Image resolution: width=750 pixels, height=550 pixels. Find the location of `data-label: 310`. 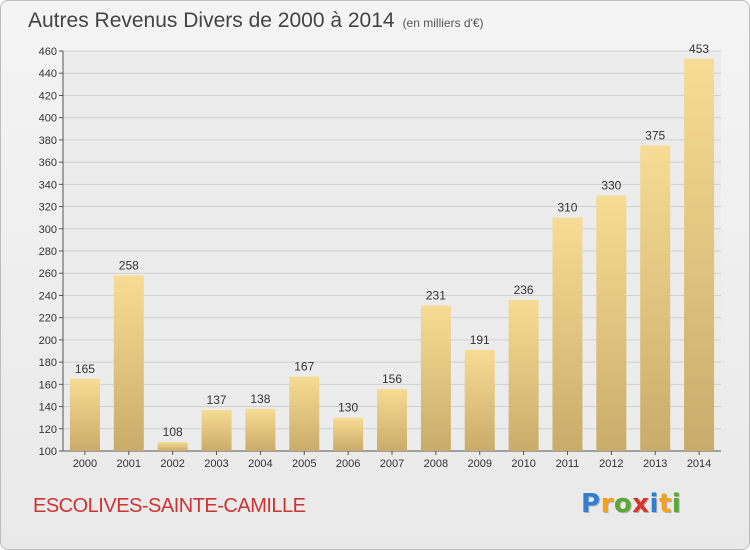

data-label: 310 is located at coordinates (567, 208).